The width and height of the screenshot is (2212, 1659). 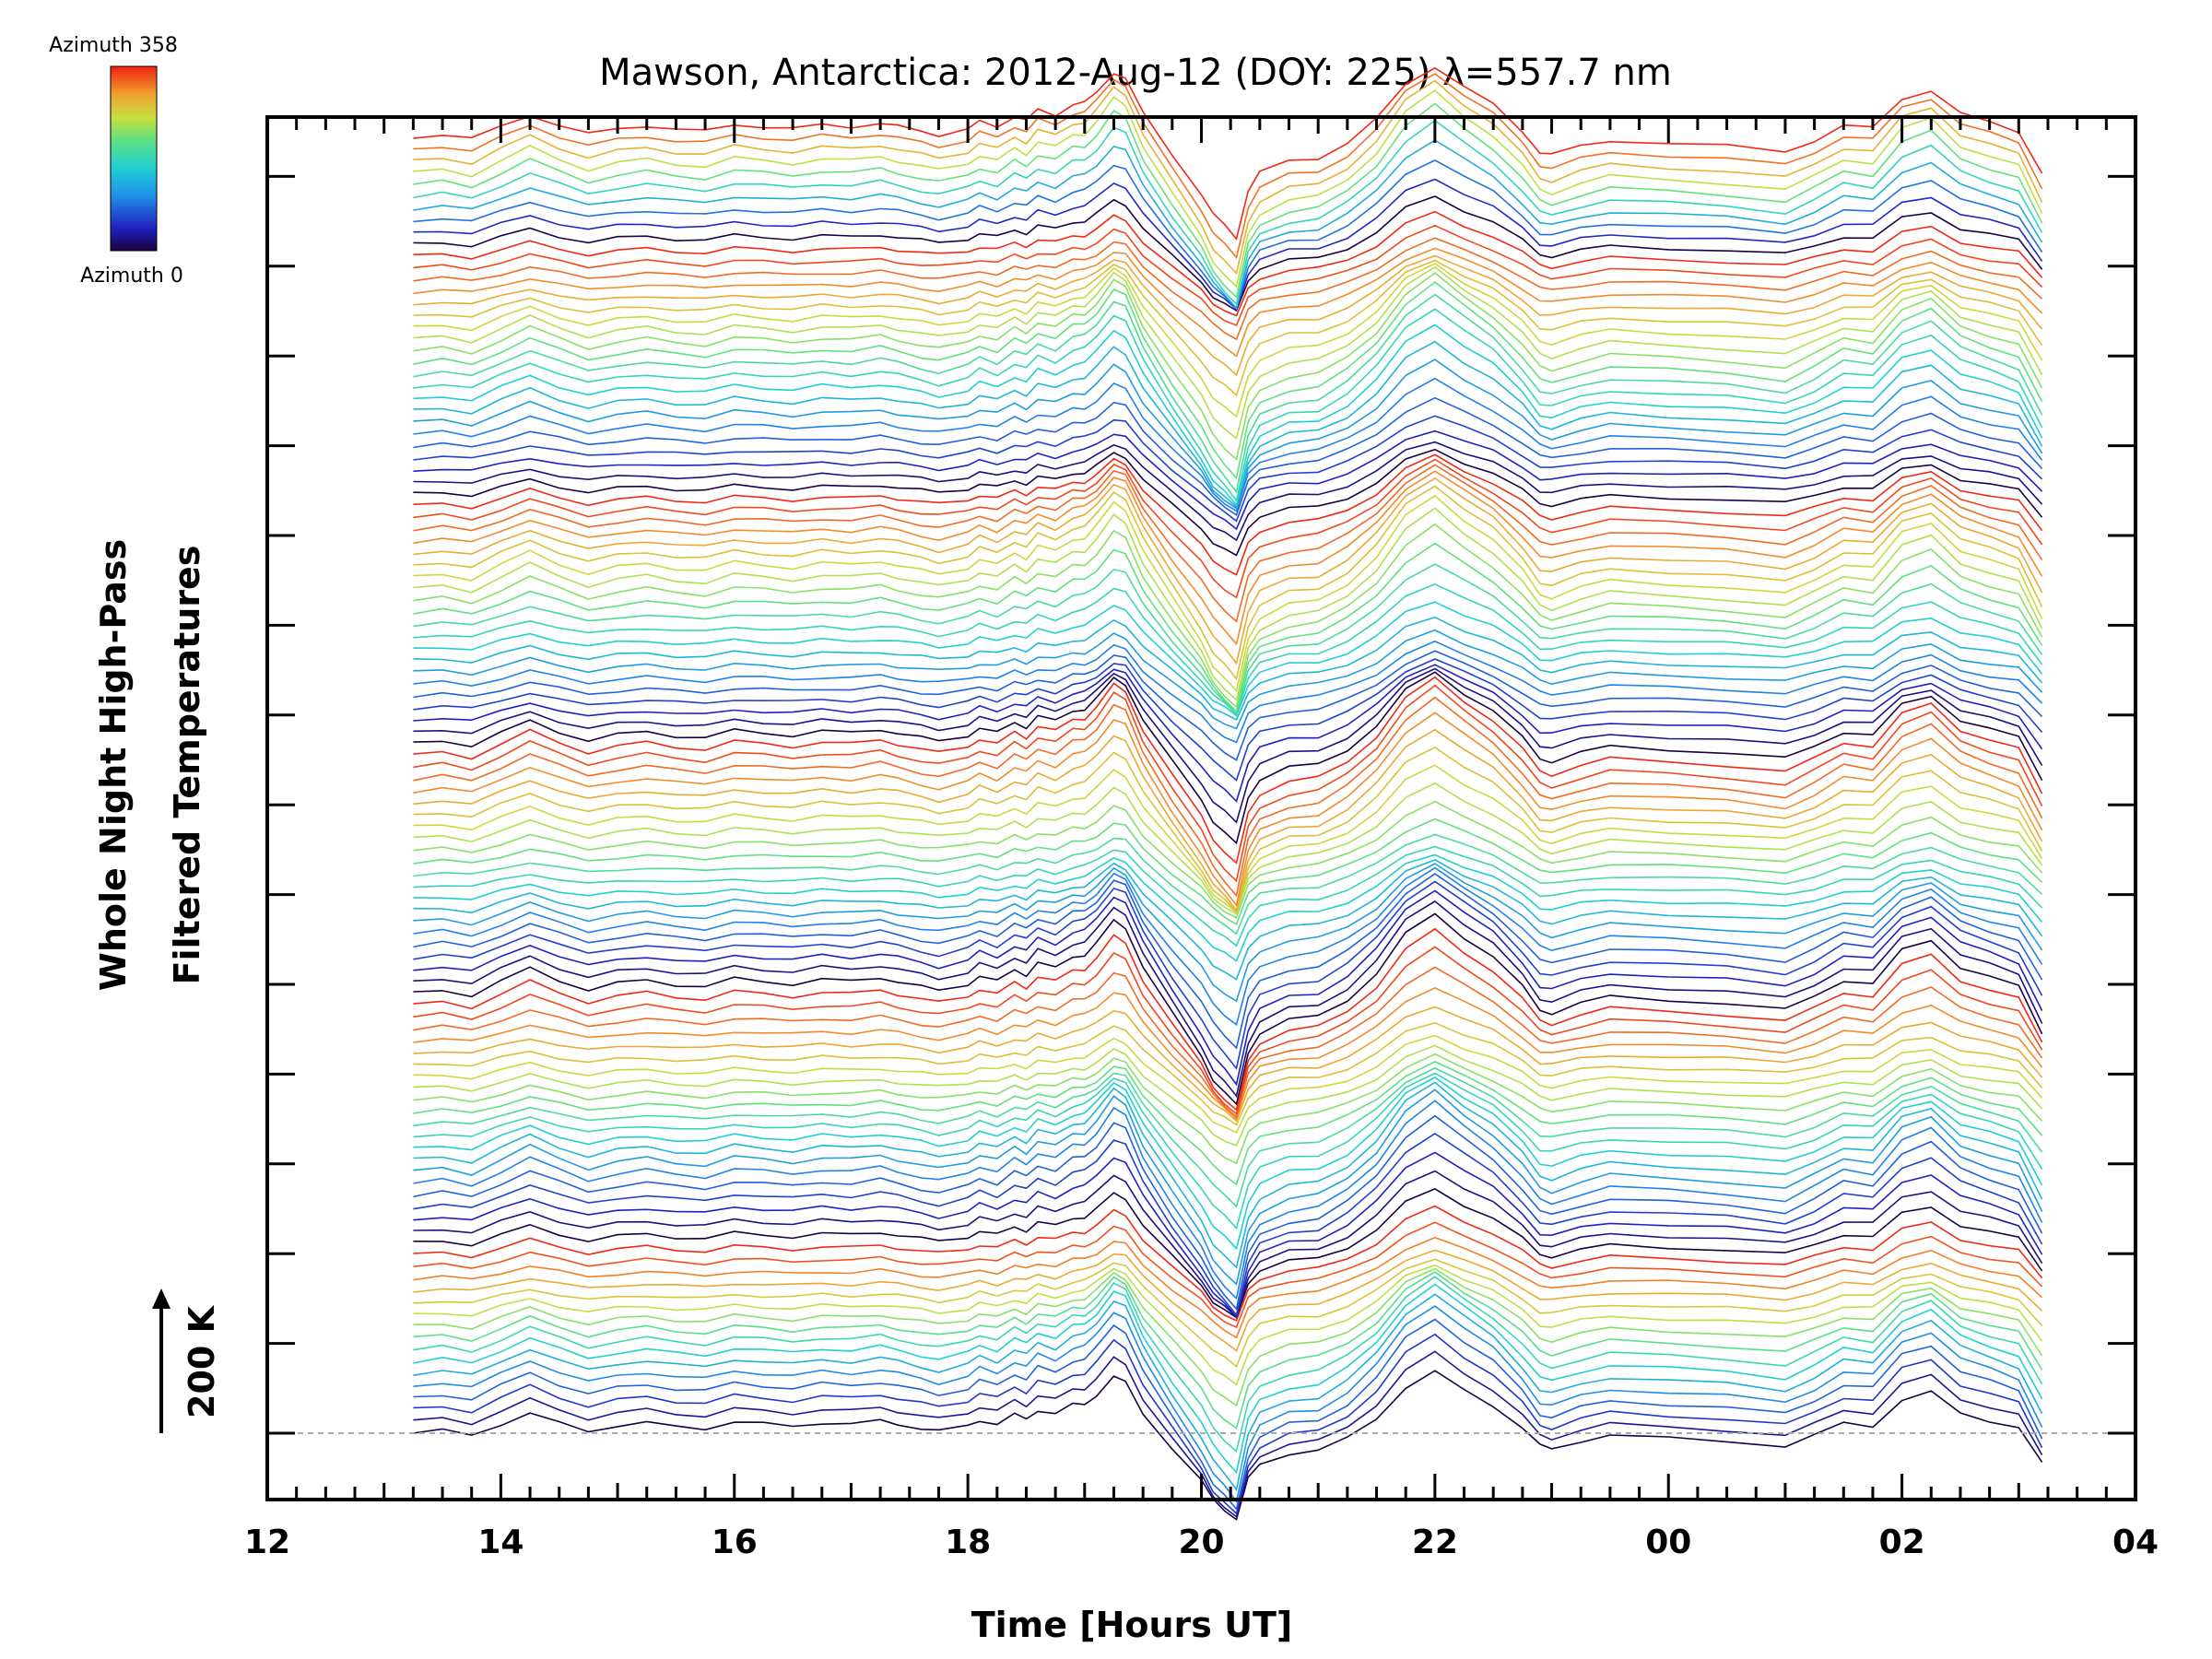 I want to click on x-tick-label: 02, so click(x=1902, y=1542).